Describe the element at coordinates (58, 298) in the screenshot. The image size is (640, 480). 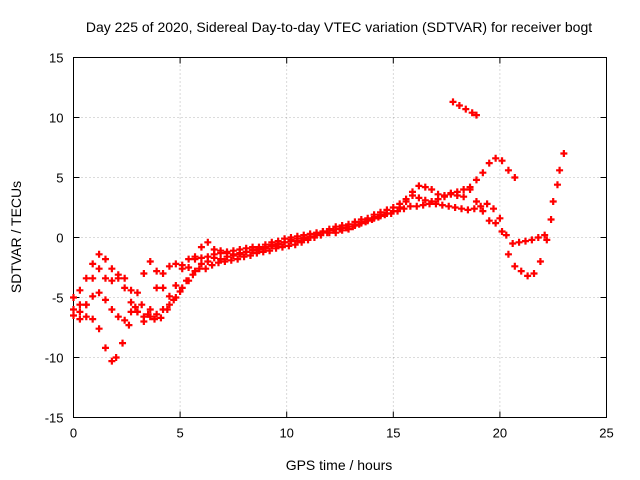
I see `y-tick-label: -5` at that location.